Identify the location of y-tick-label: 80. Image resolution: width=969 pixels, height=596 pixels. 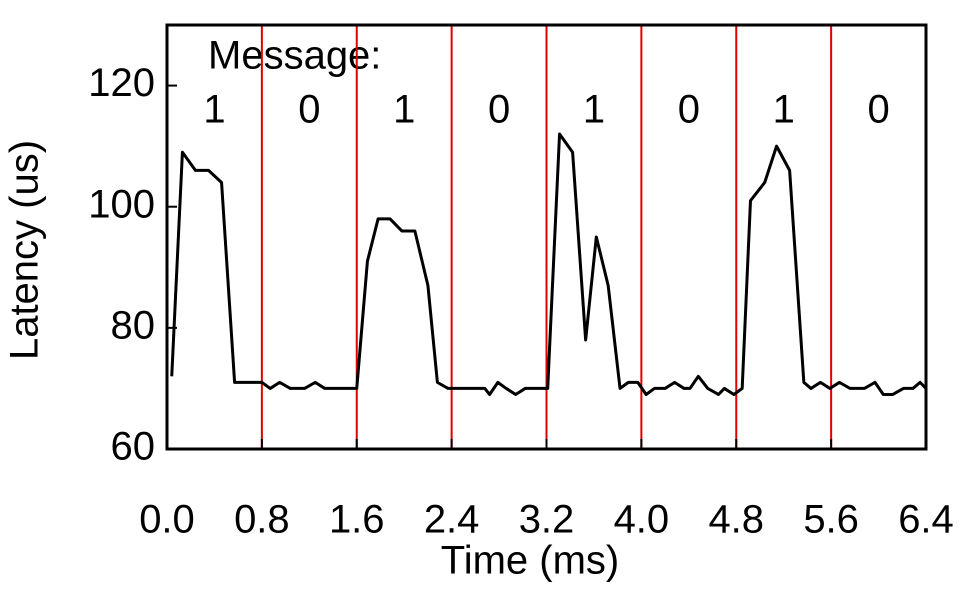
(133, 325).